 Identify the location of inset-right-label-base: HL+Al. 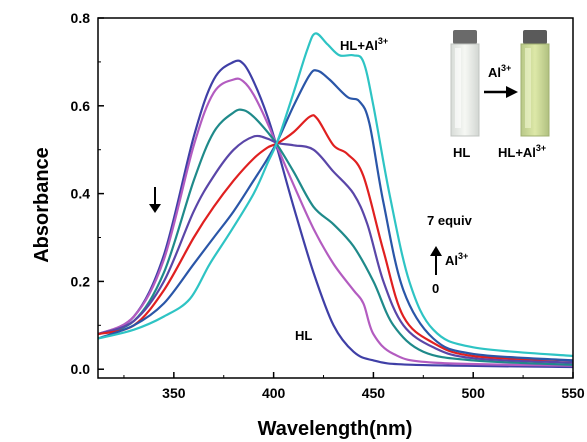
(517, 152).